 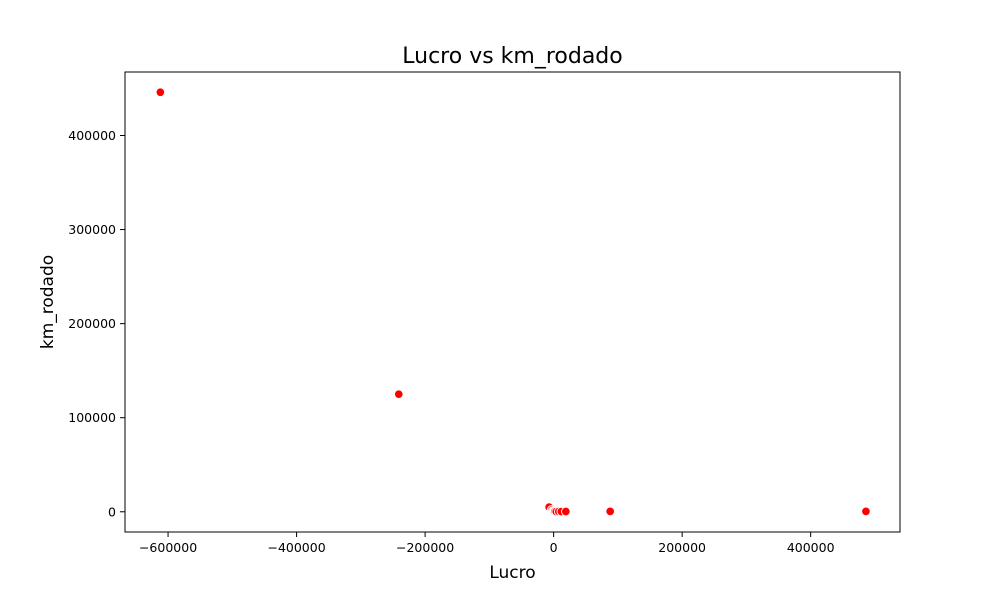 I want to click on x-axis-label: Lucro, so click(x=512, y=573).